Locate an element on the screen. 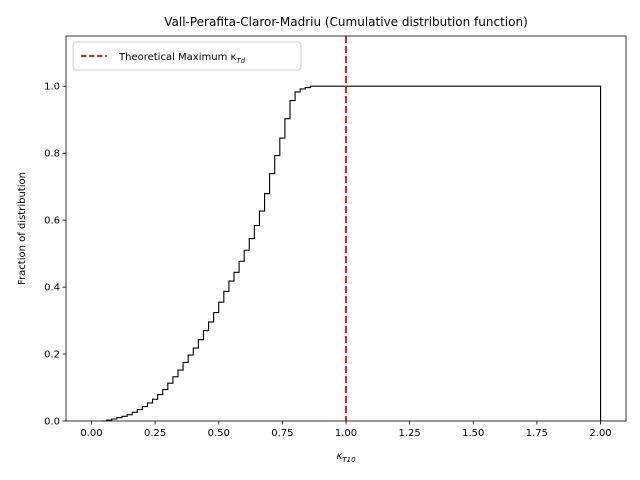 This screenshot has width=640, height=480. legend-entry-label: Theoretical Maximum κTd is located at coordinates (182, 58).